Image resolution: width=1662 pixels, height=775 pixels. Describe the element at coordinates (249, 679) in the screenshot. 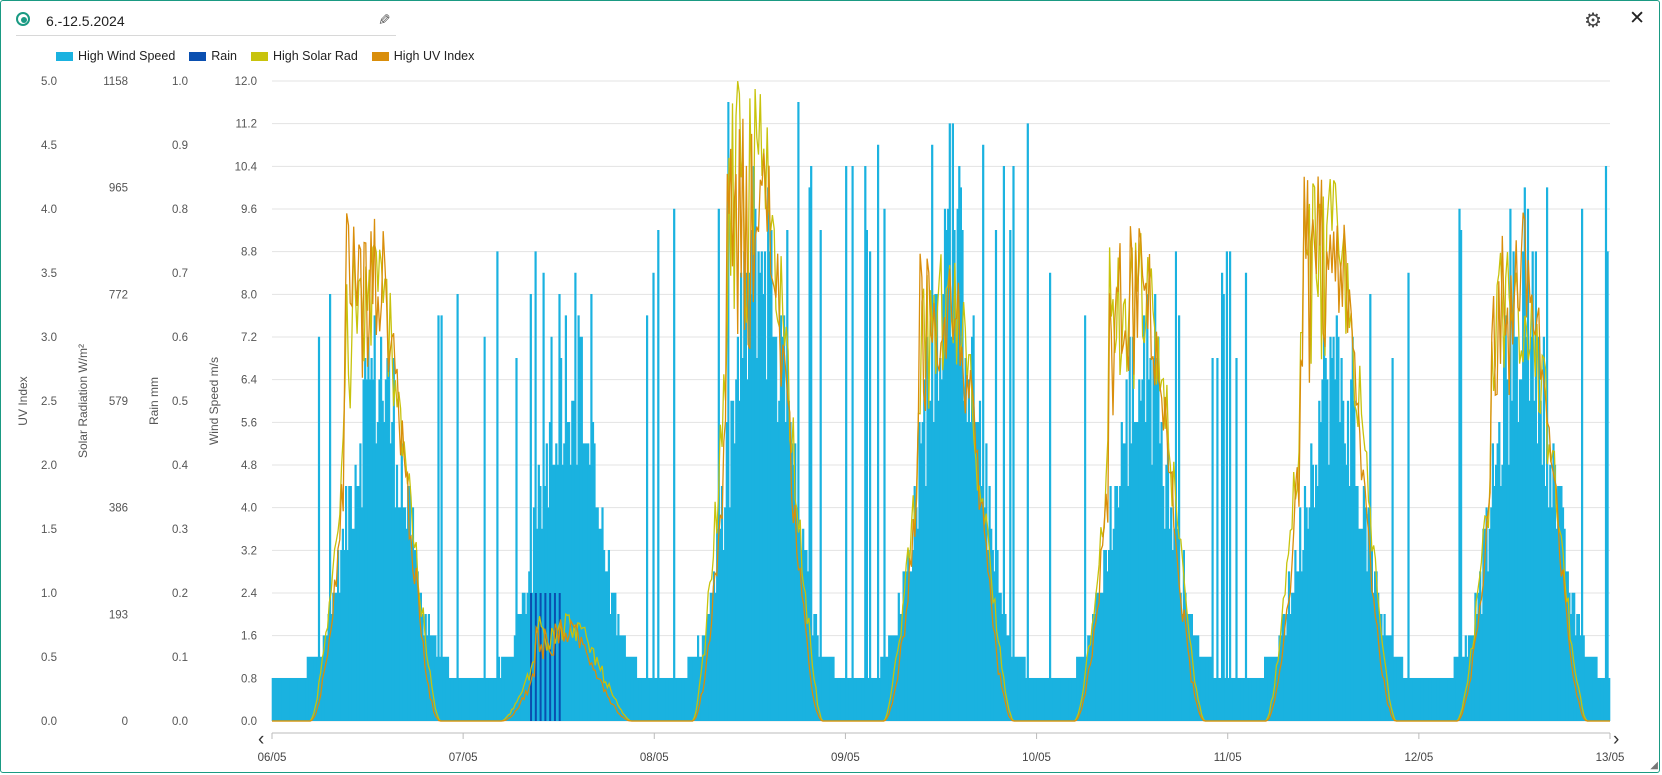

I see `wind-tick-label: 0.8` at that location.